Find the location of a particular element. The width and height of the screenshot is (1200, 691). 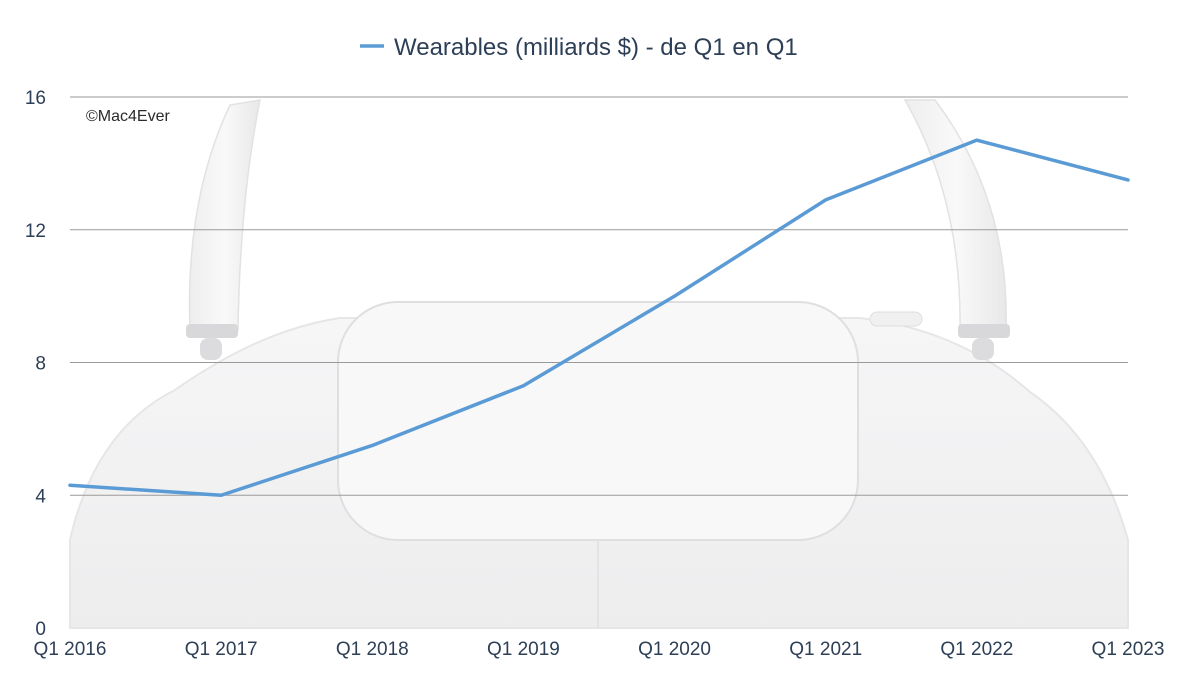

y-tick-label: 16 is located at coordinates (35, 98).